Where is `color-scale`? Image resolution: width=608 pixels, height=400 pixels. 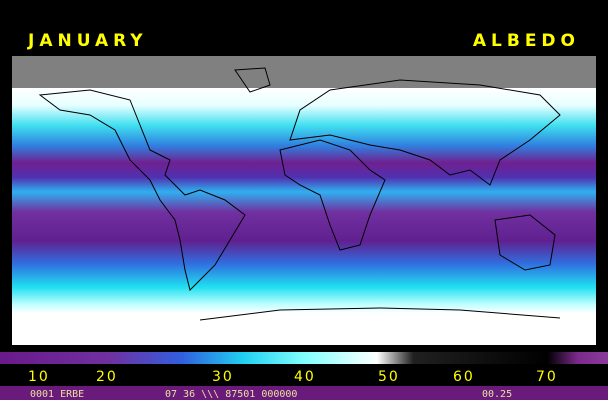 color-scale is located at coordinates (304, 358).